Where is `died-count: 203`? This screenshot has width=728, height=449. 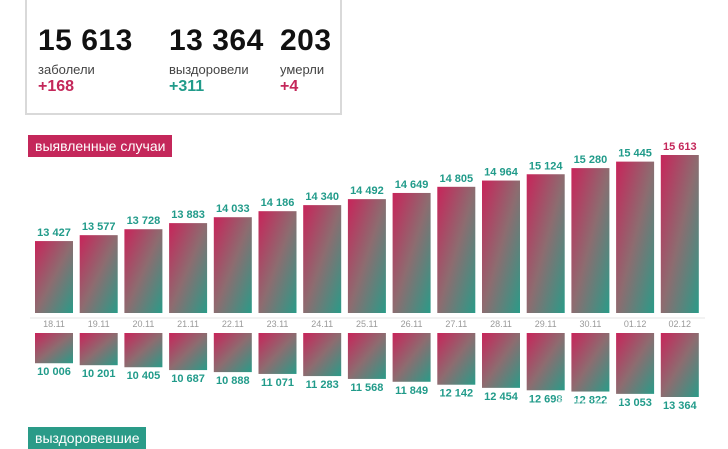
died-count: 203 is located at coordinates (306, 40).